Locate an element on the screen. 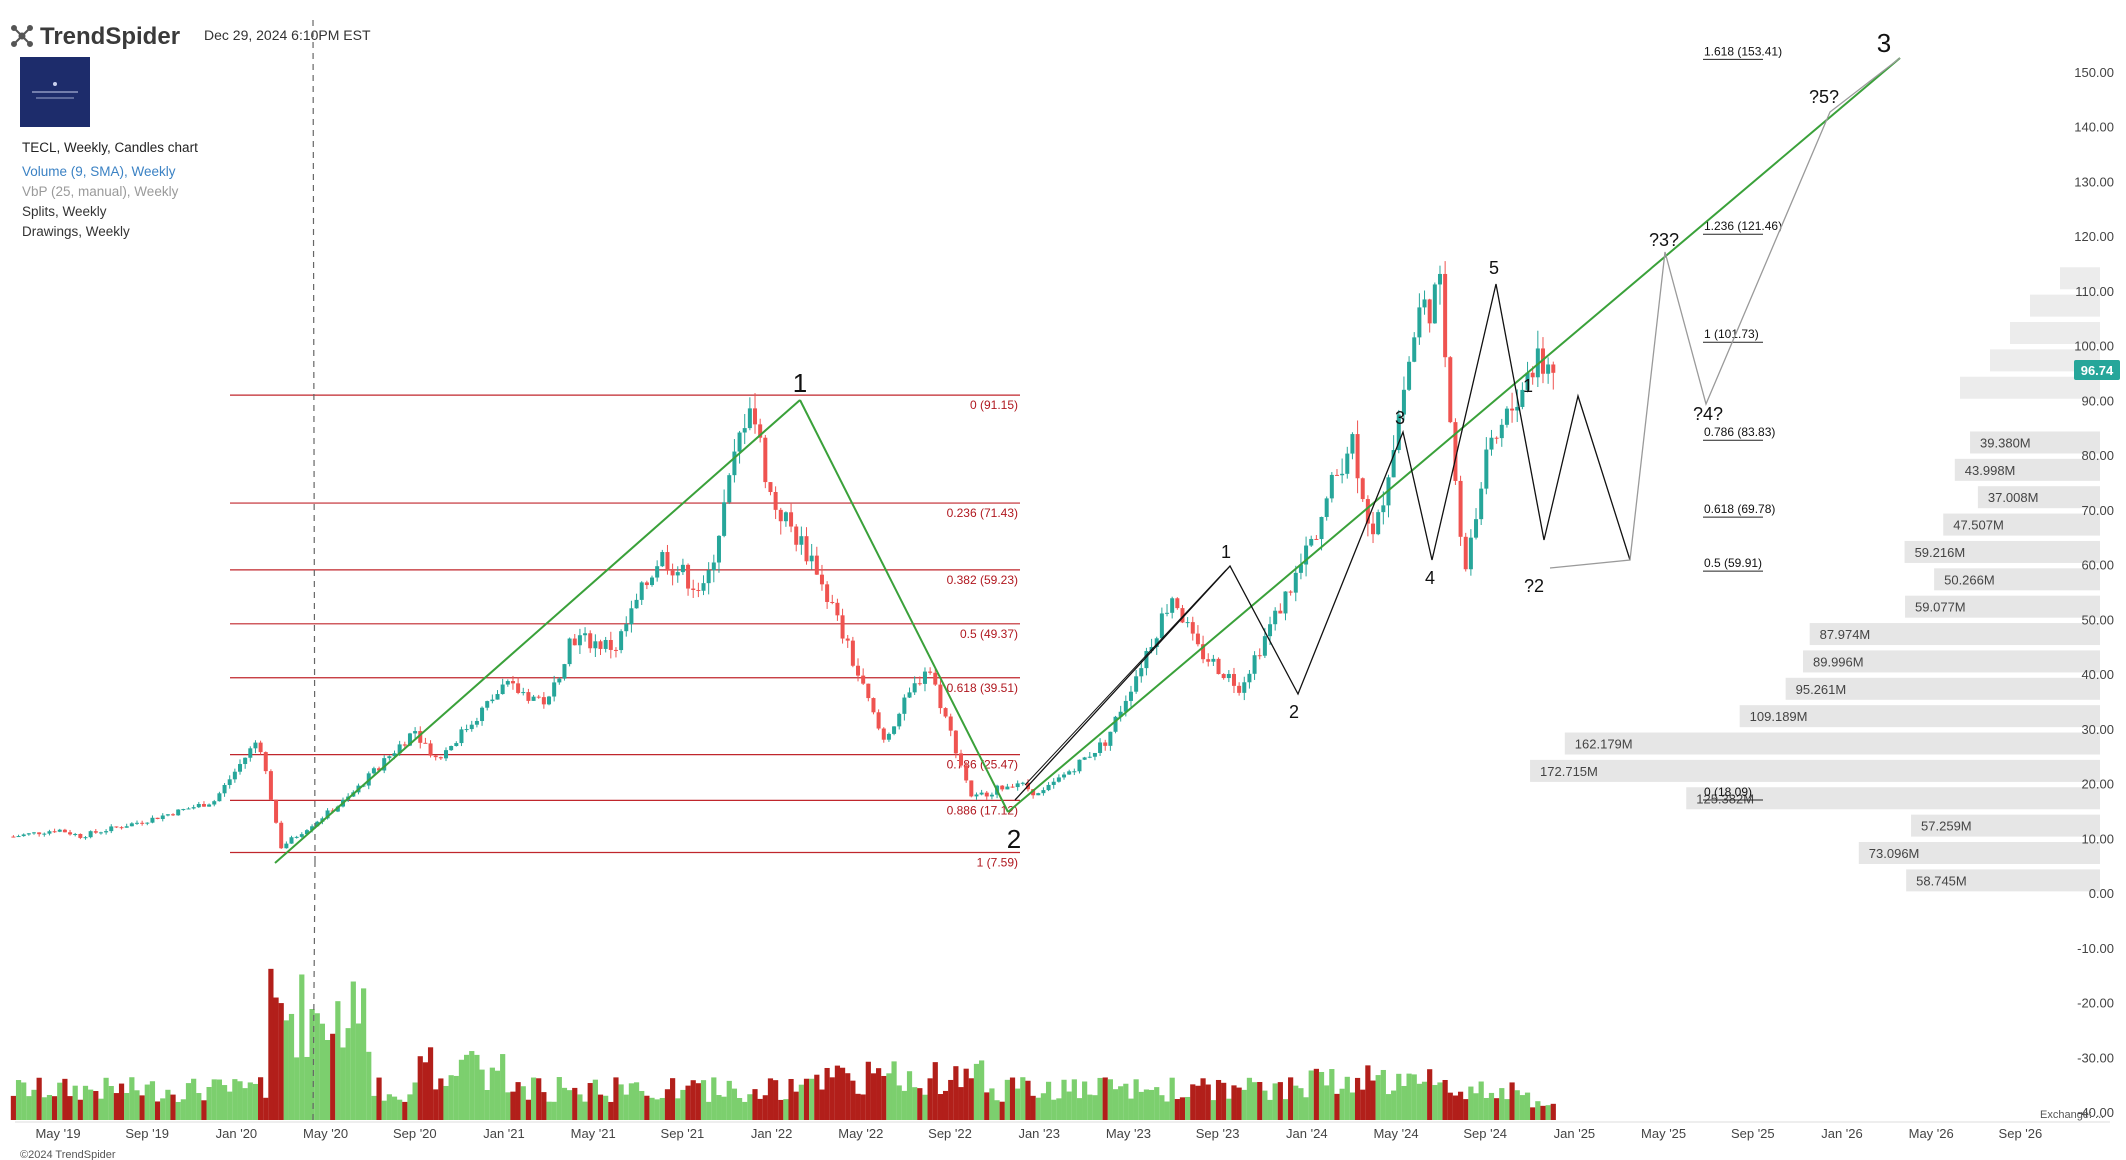  x-tick-label: May '21 is located at coordinates (593, 1133).